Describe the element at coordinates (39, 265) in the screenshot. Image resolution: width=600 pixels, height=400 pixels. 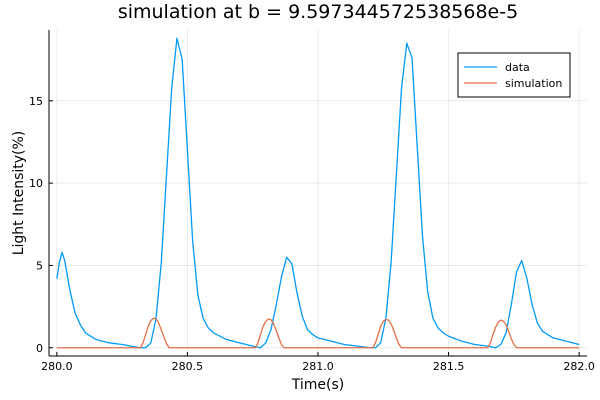
I see `y-tick-label: 5` at that location.